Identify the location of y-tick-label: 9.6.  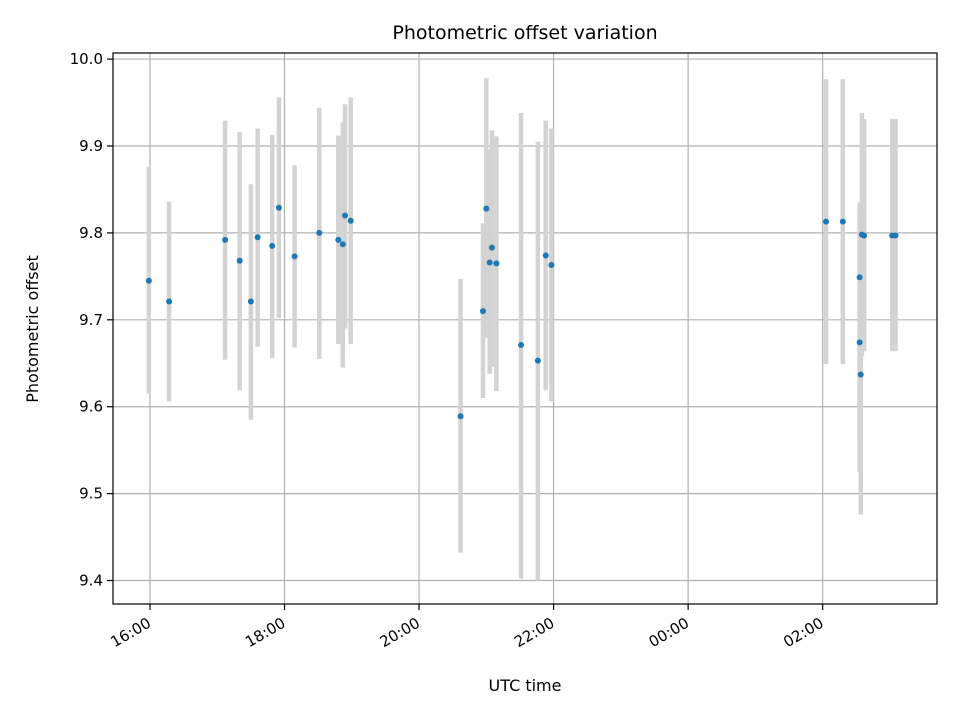
(91, 407).